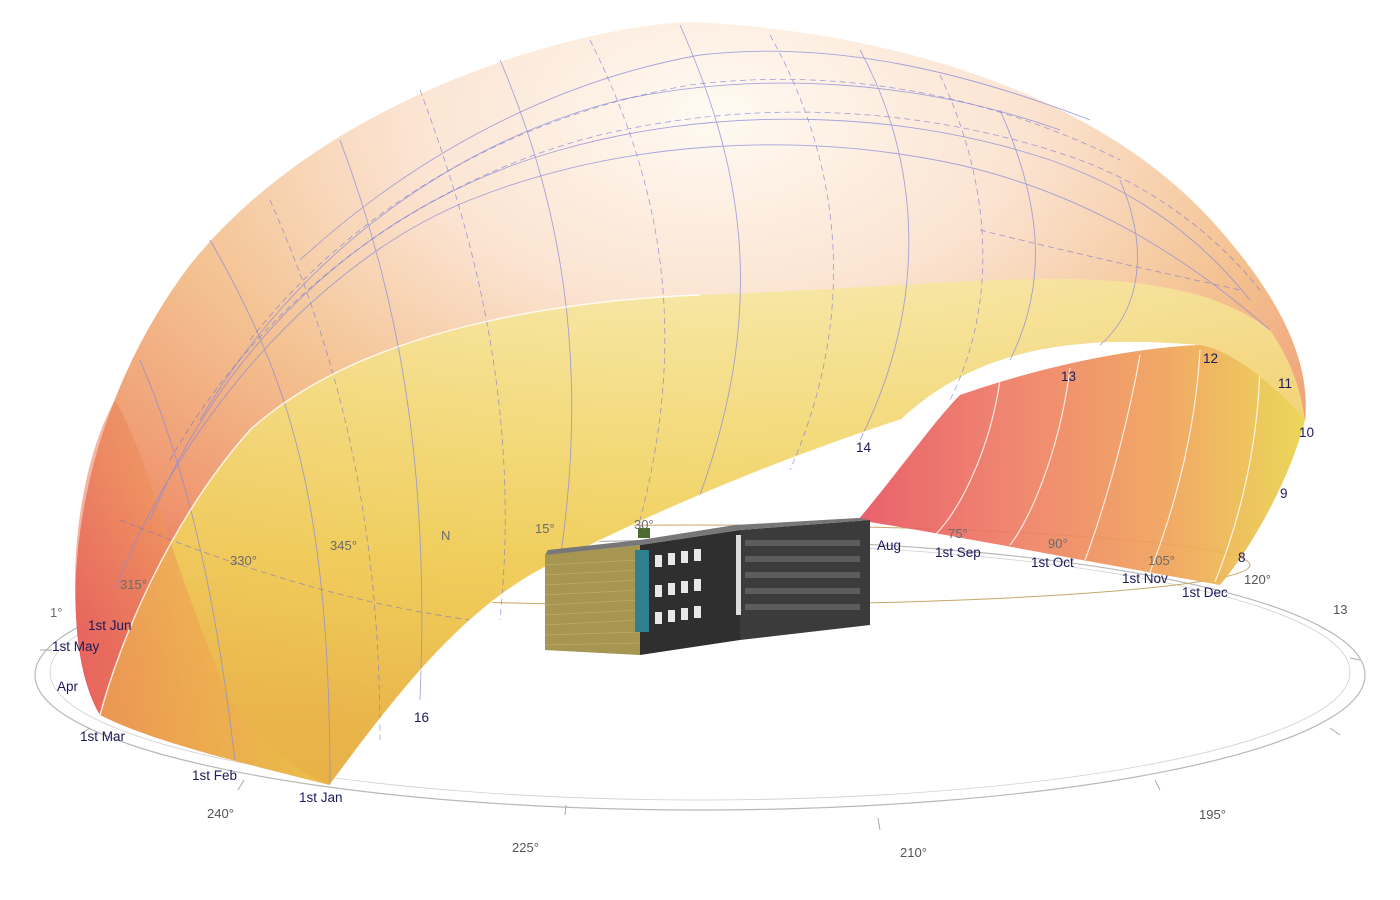 The width and height of the screenshot is (1400, 900). What do you see at coordinates (958, 533) in the screenshot?
I see `compass-label-75: 75°` at bounding box center [958, 533].